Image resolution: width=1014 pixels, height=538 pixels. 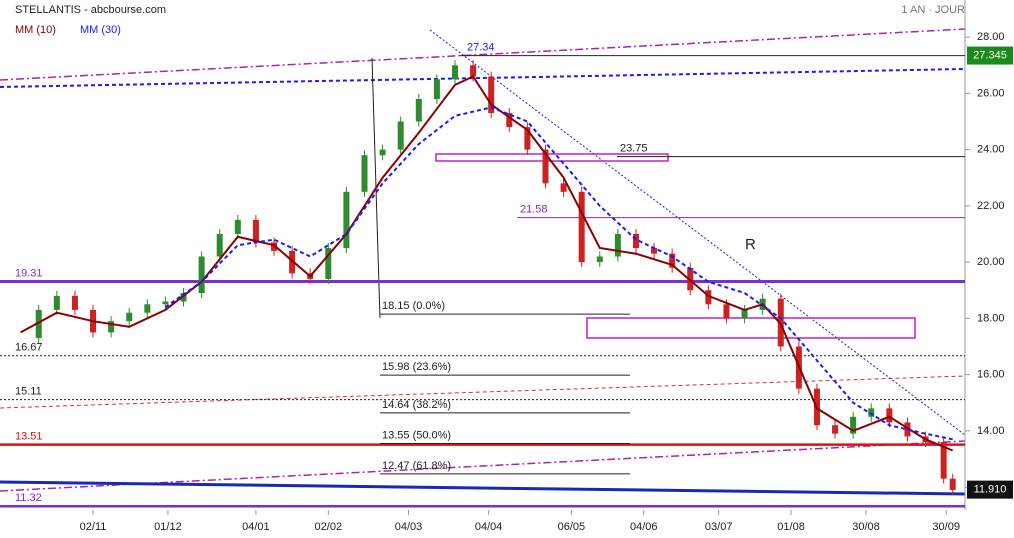 What do you see at coordinates (29, 437) in the screenshot?
I see `level-label: 13.51` at bounding box center [29, 437].